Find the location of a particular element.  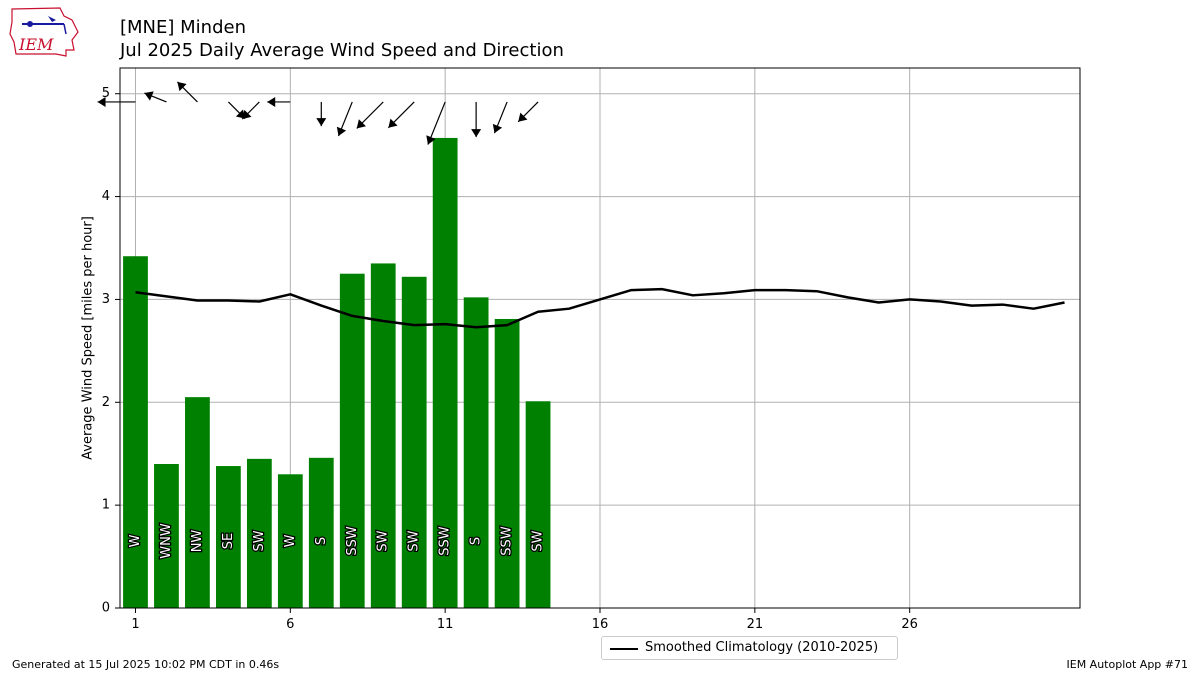

legend: Smoothed Climatology (2010-2025) is located at coordinates (749, 648).